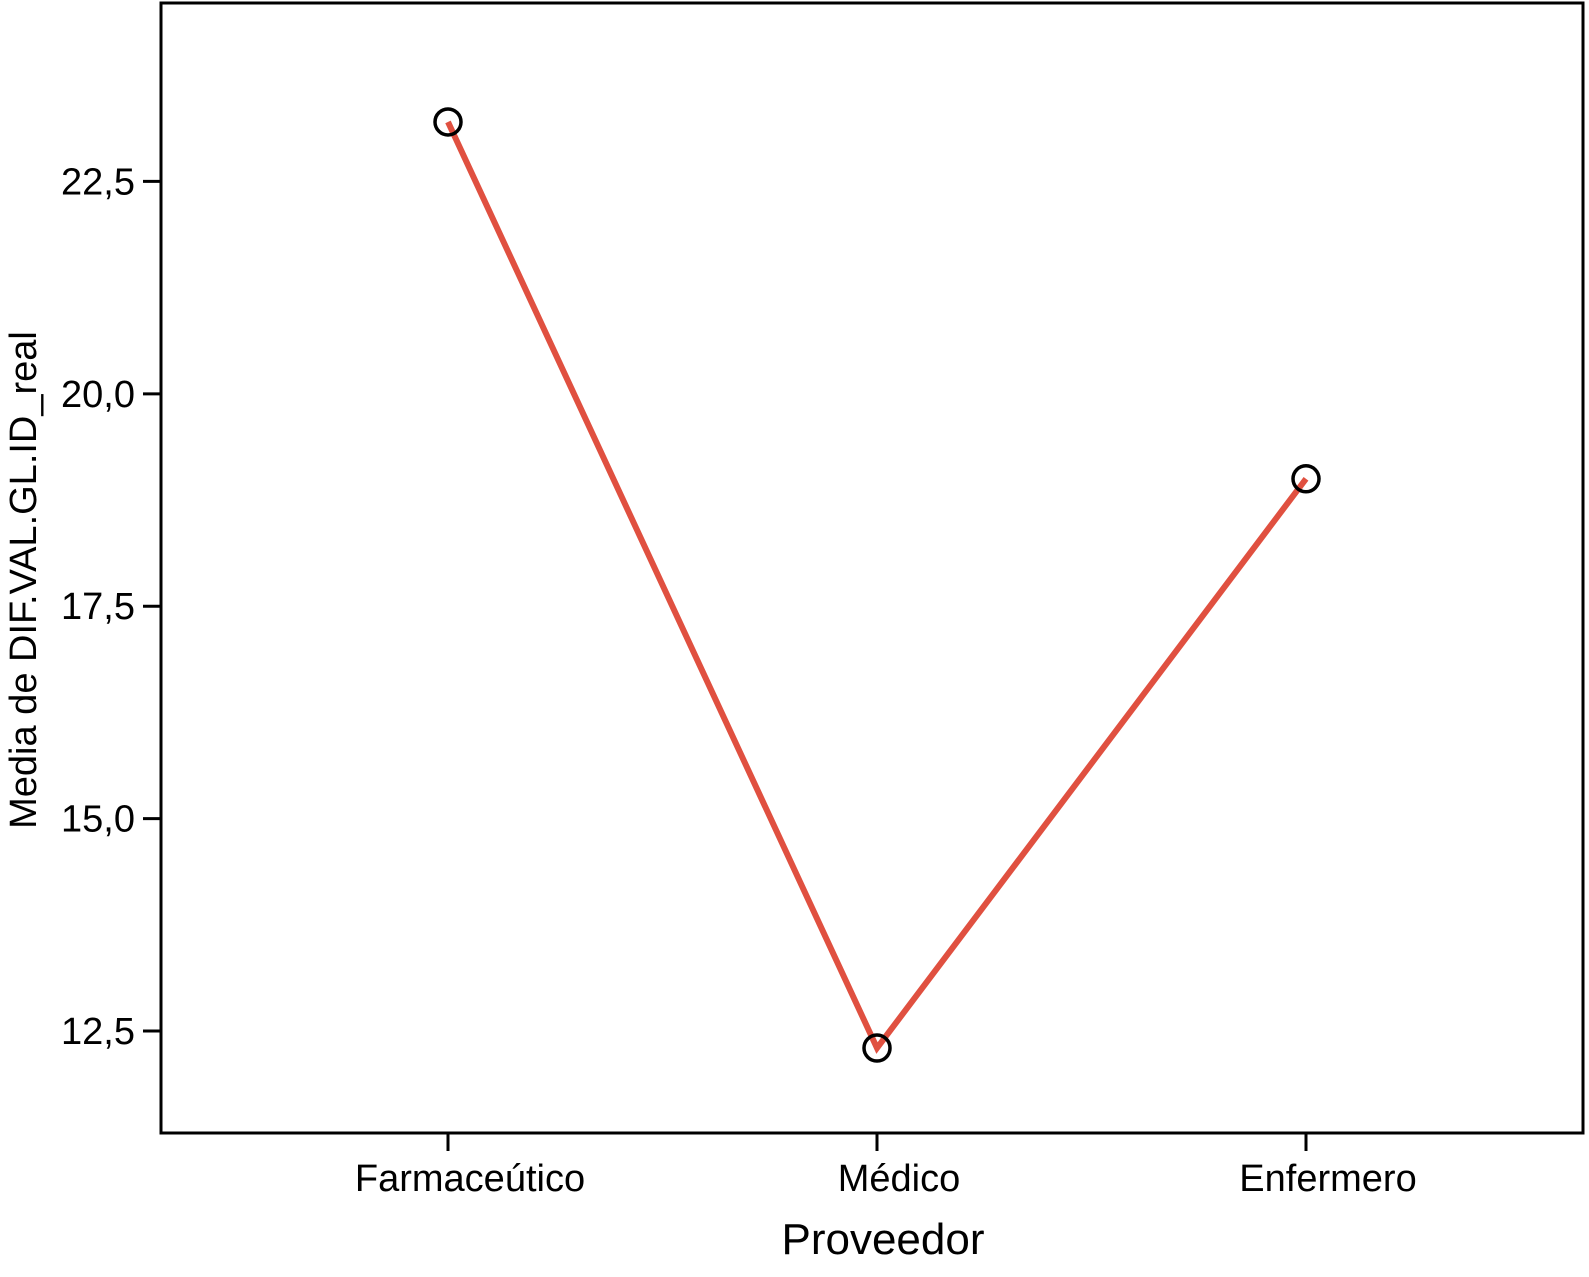 This screenshot has height=1277, width=1589. Describe the element at coordinates (24, 580) in the screenshot. I see `y-axis-title: Media de DIF.VAL.GL.ID_real` at that location.